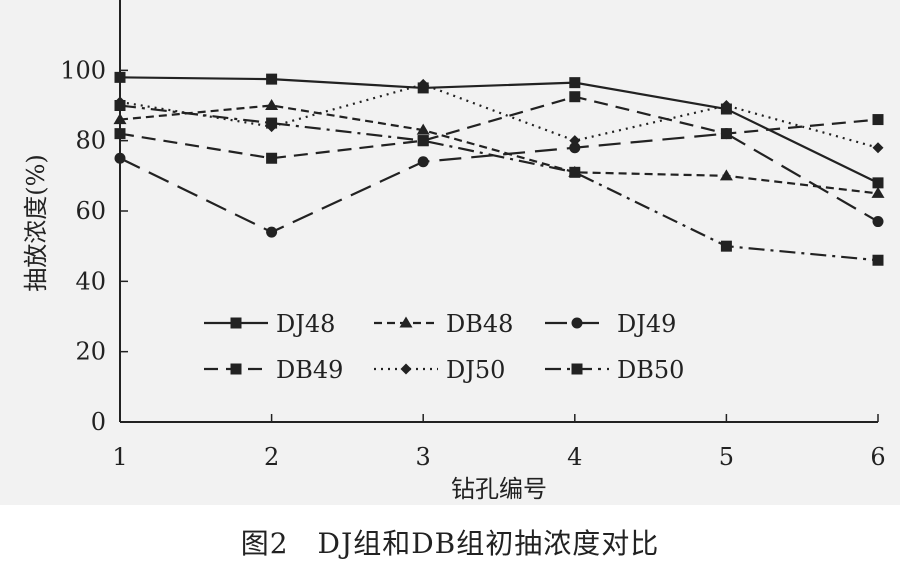 The width and height of the screenshot is (900, 571). Describe the element at coordinates (90, 211) in the screenshot. I see `y-tick-label: 60` at that location.